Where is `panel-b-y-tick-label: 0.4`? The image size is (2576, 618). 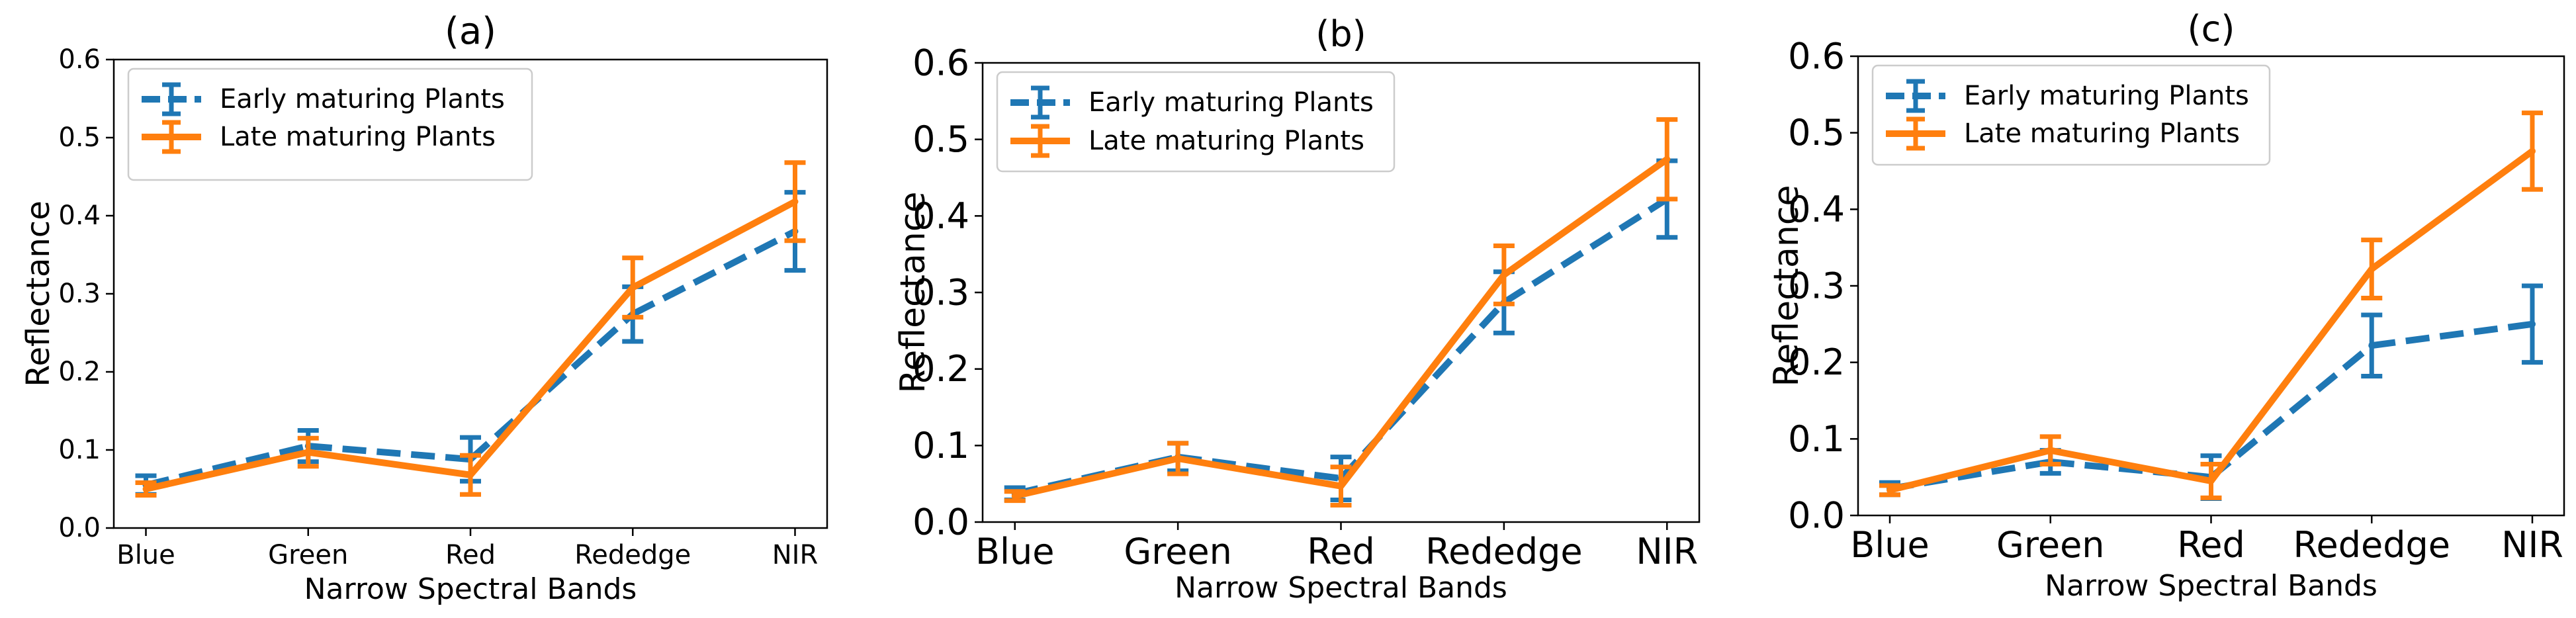
panel-b-y-tick-label: 0.4 is located at coordinates (940, 216).